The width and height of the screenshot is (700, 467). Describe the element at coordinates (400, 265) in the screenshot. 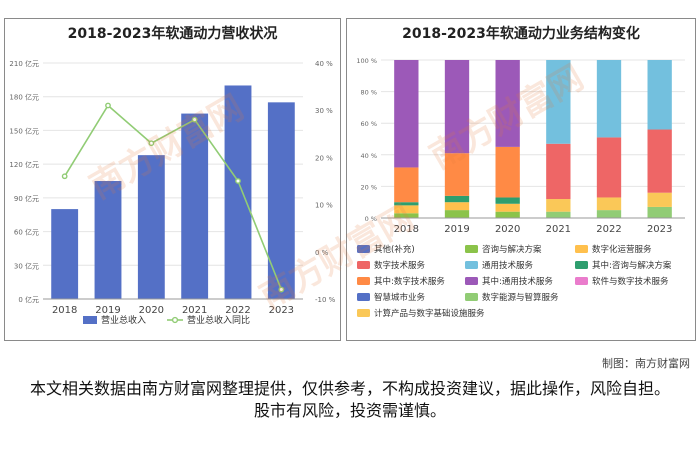

I see `legend-label: 数字技术服务` at that location.